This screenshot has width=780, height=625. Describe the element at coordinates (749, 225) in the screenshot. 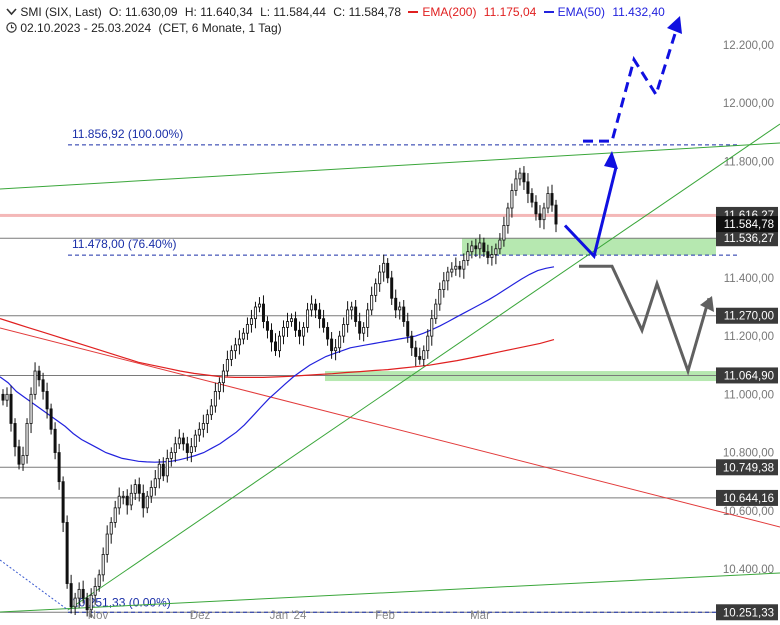

I see `last-price-label: 11.584,78` at that location.